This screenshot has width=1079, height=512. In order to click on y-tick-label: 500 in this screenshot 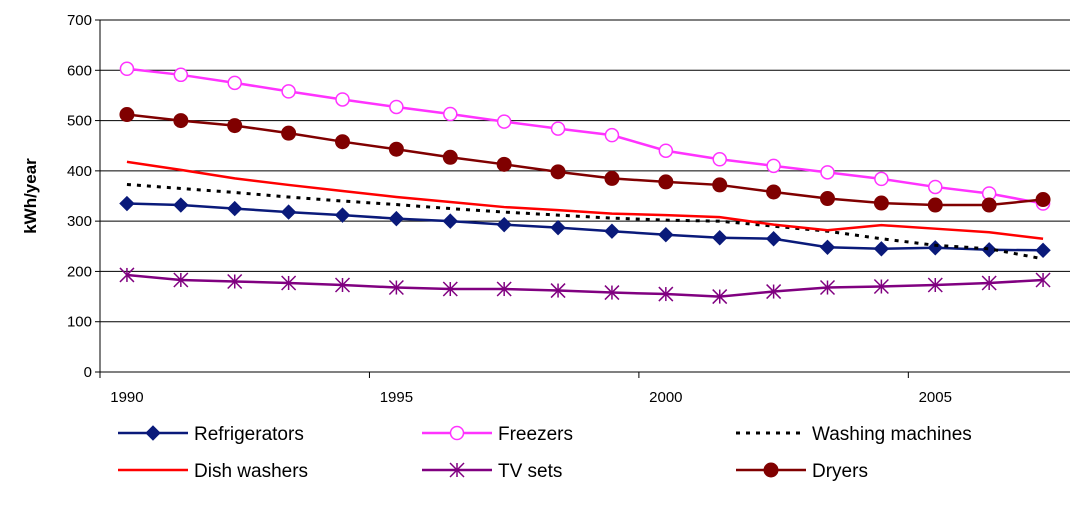, I will do `click(79, 121)`.